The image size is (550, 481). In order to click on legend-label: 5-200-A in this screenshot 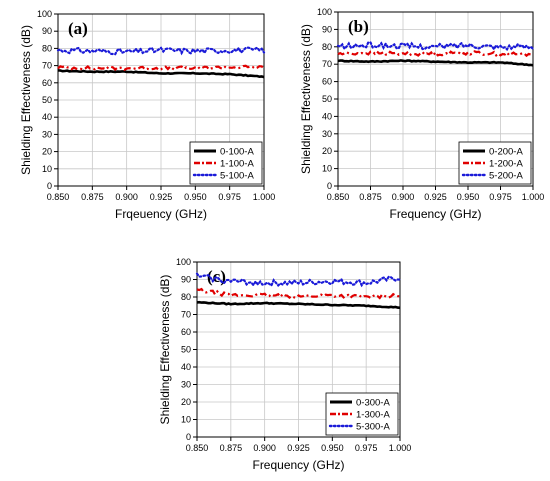, I will do `click(506, 176)`.